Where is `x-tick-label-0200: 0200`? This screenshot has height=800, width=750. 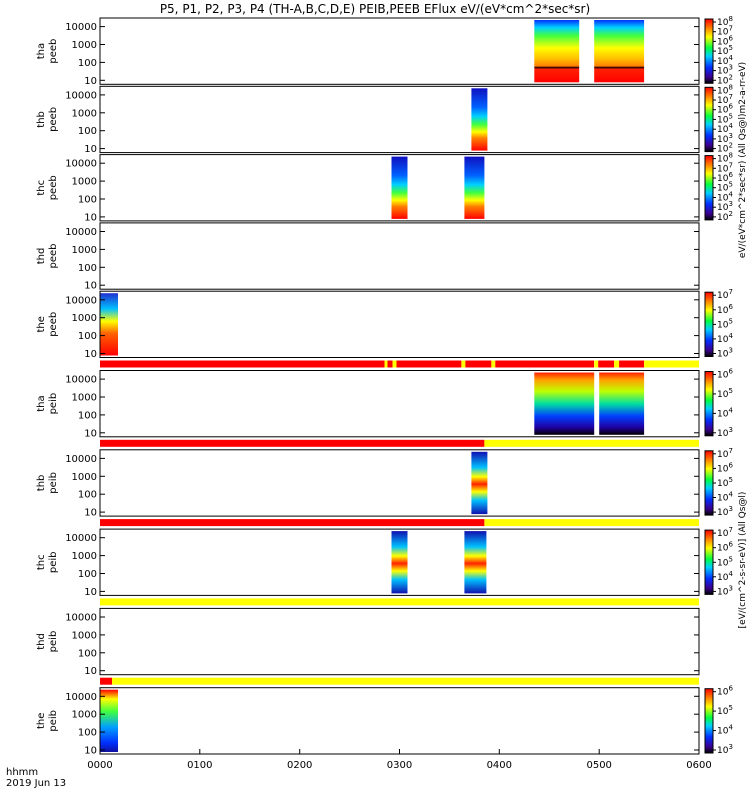 x-tick-label-0200: 0200 is located at coordinates (299, 765).